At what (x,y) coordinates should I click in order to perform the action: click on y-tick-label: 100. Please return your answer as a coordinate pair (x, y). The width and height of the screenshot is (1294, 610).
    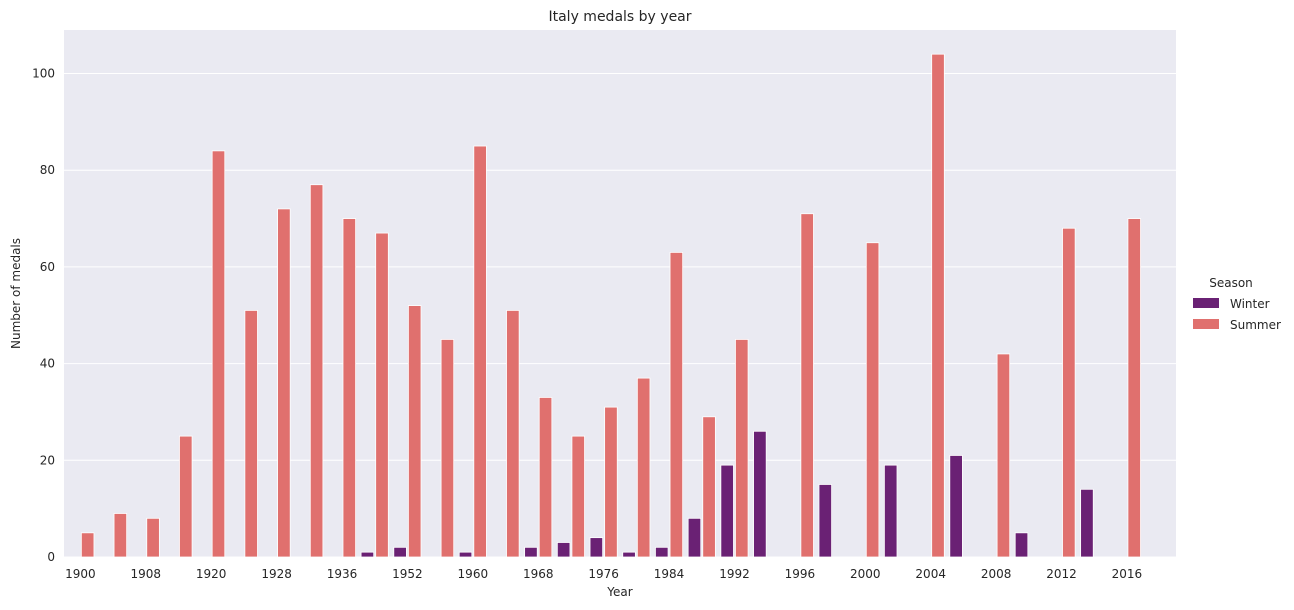
    Looking at the image, I should click on (43, 74).